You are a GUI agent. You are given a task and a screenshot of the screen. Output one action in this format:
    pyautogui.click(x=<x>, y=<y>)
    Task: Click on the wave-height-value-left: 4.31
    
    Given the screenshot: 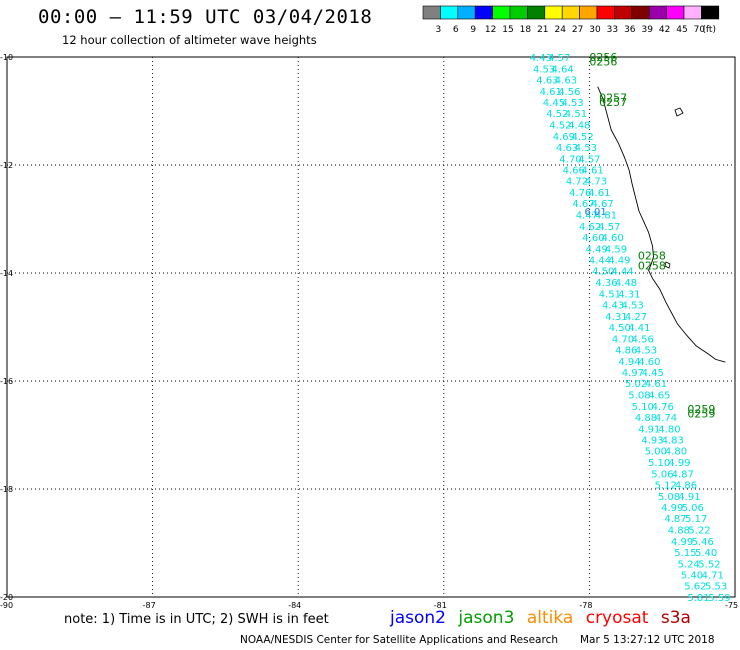 What is the action you would take?
    pyautogui.click(x=616, y=317)
    